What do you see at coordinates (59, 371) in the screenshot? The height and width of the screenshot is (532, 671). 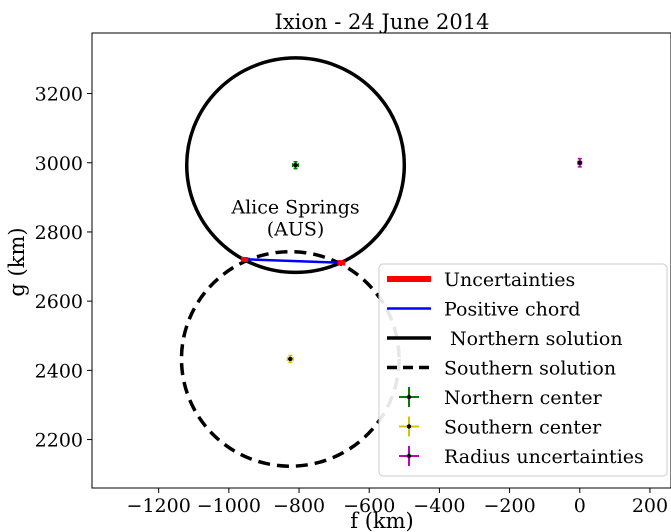 I see `y-tick-label: 2400` at bounding box center [59, 371].